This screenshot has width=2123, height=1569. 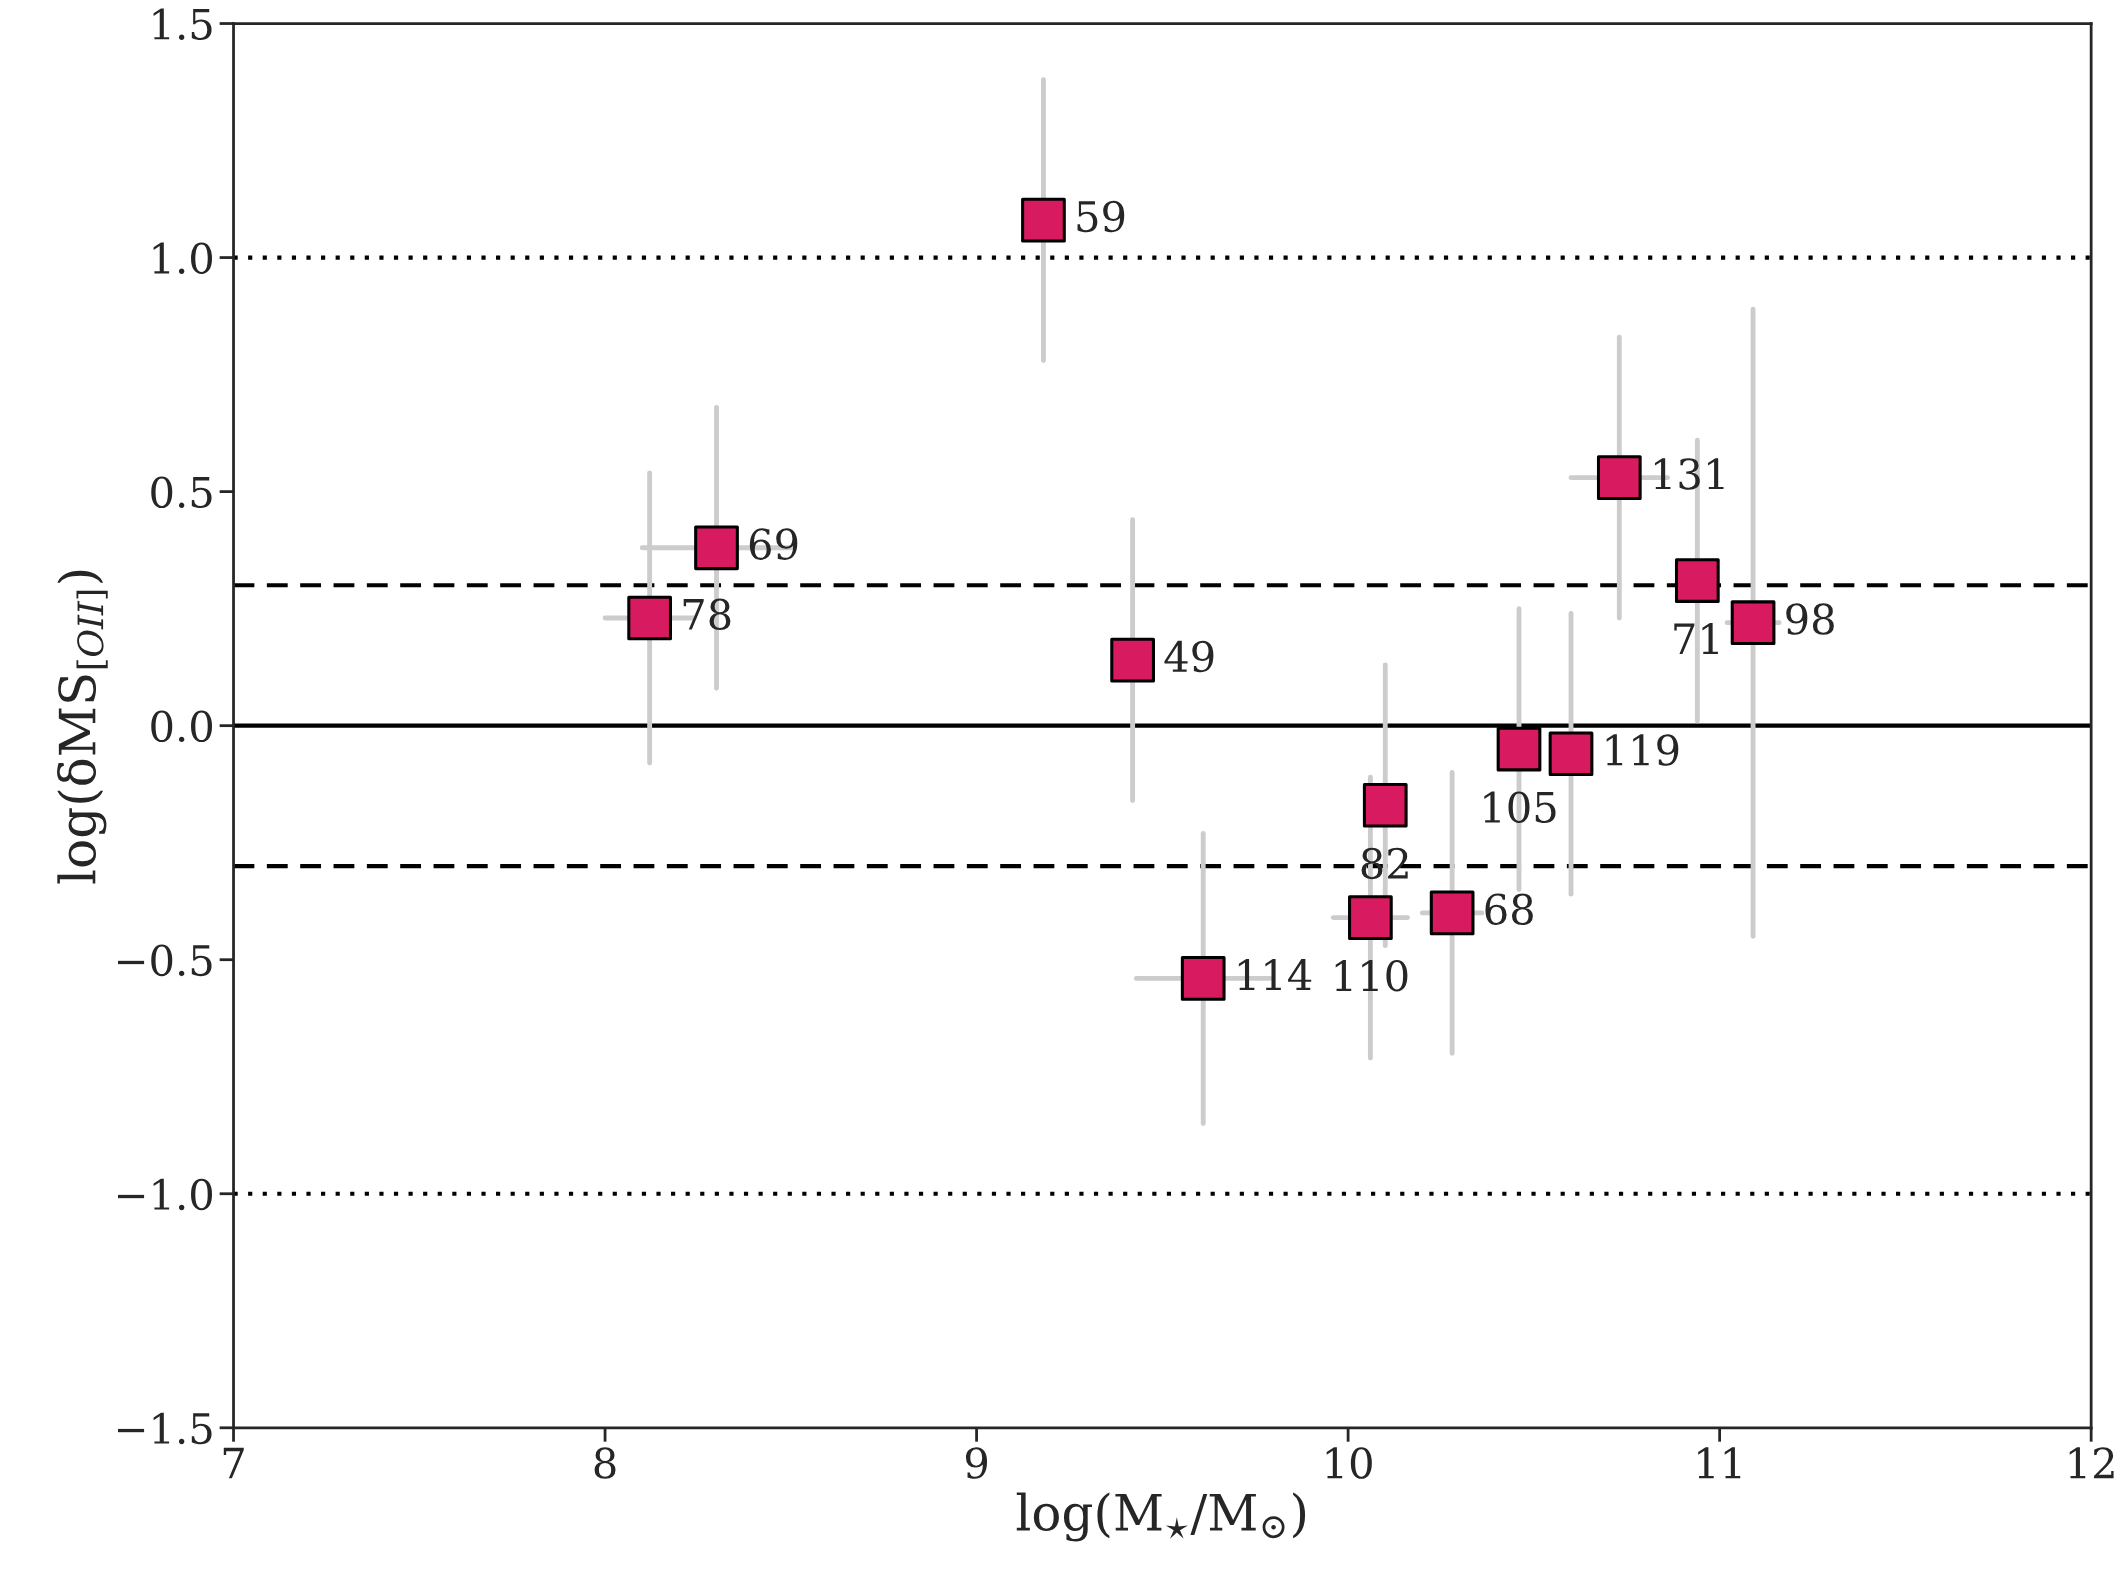 What do you see at coordinates (183, 258) in the screenshot?
I see `y-tick-label: 1.0` at bounding box center [183, 258].